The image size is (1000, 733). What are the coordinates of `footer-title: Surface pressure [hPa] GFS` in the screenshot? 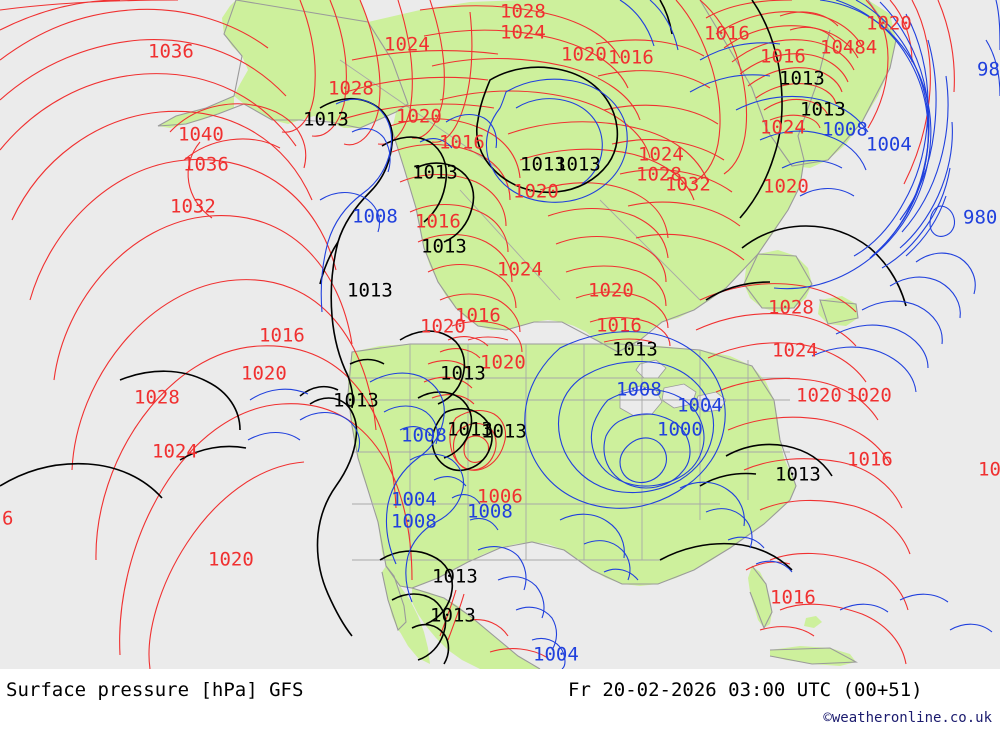 It's located at (155, 690).